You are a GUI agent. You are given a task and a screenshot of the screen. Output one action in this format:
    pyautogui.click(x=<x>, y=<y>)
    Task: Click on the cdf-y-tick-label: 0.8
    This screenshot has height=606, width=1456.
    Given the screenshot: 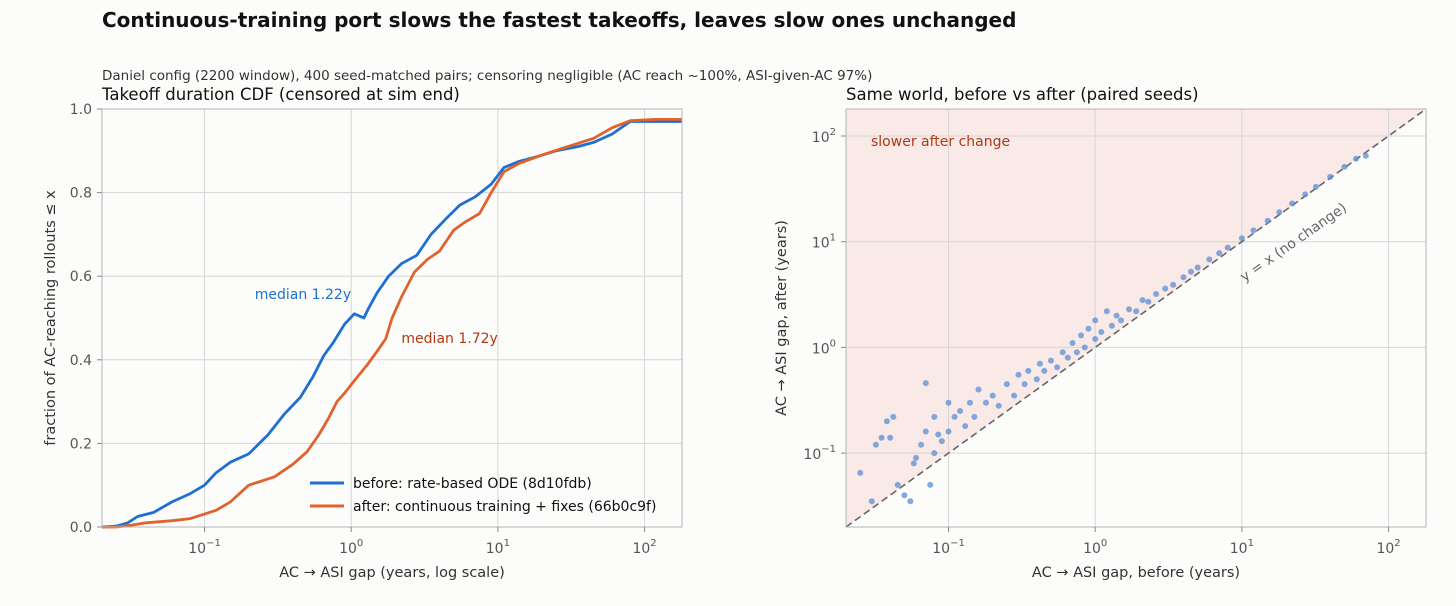 What is the action you would take?
    pyautogui.click(x=81, y=194)
    